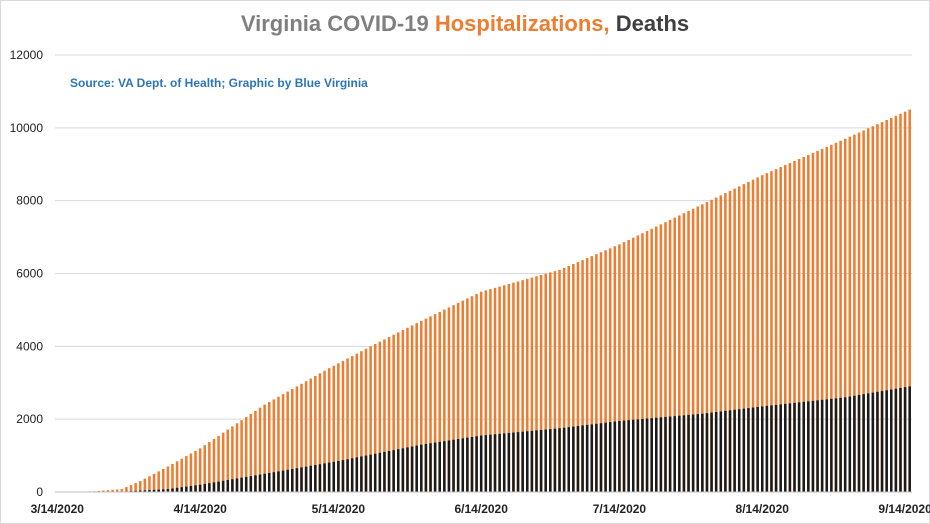 Image resolution: width=930 pixels, height=524 pixels. I want to click on y-tick-label: 2000, so click(29, 419).